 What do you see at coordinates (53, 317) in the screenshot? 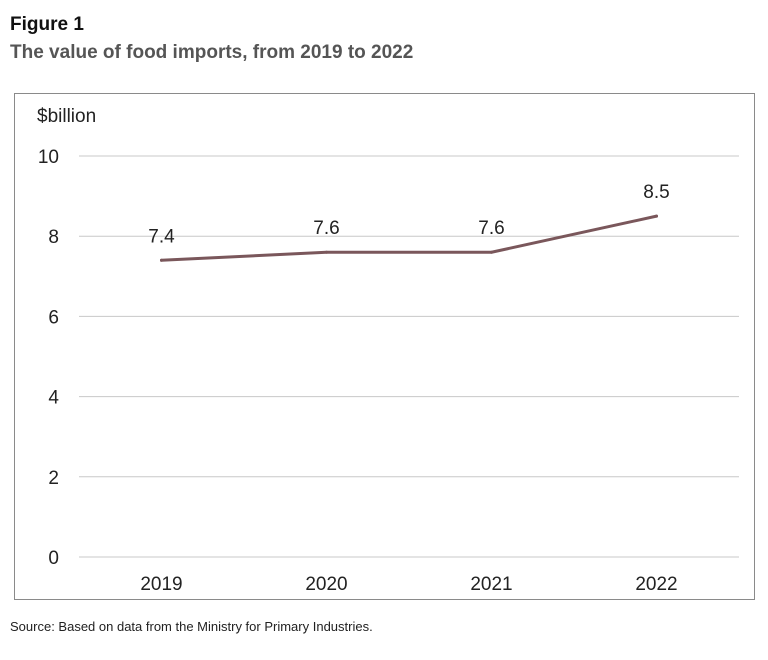
I see `y-tick-label: 6` at bounding box center [53, 317].